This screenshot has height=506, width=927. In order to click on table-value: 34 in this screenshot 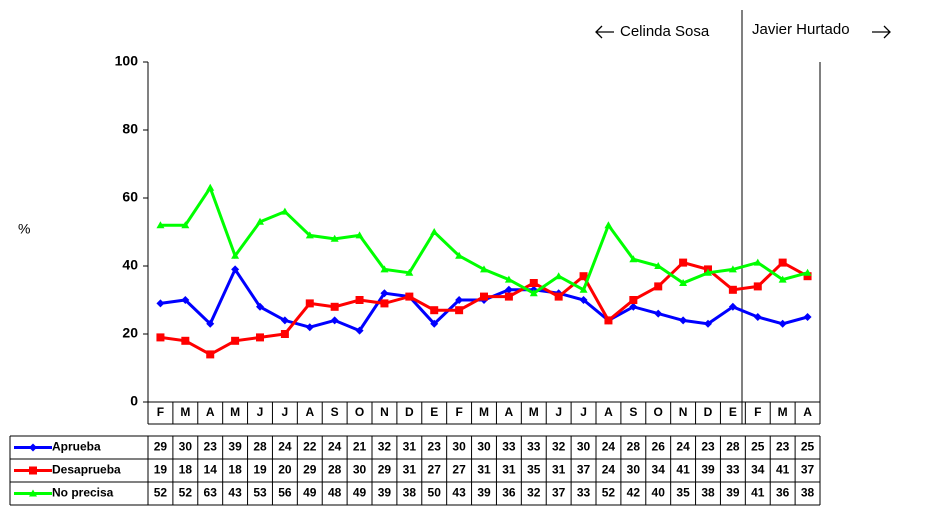, I will do `click(758, 470)`.